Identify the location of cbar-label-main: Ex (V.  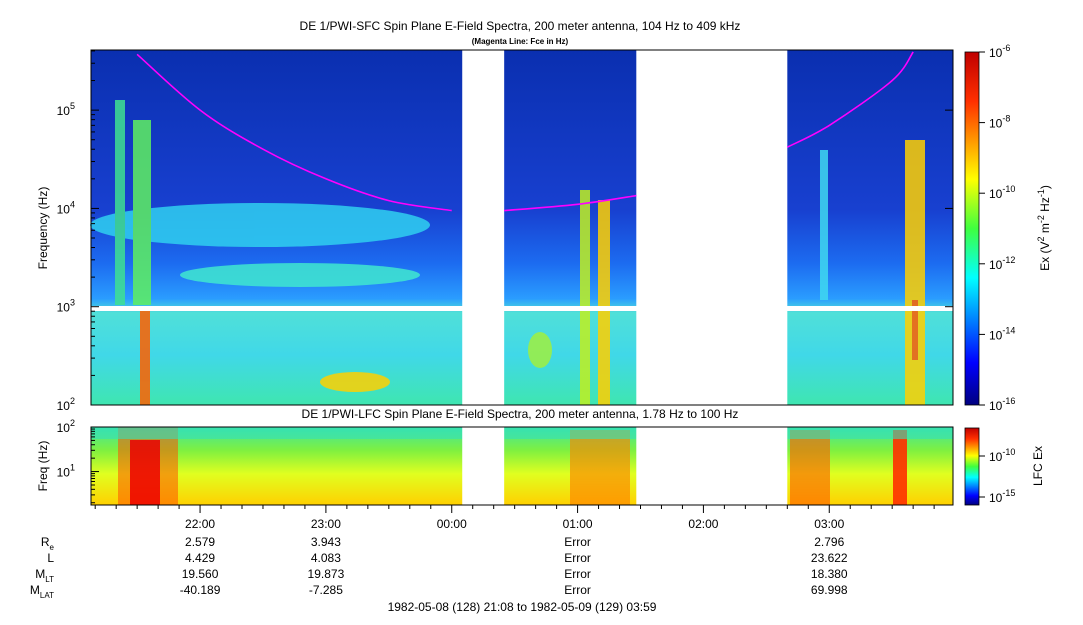
(1045, 256).